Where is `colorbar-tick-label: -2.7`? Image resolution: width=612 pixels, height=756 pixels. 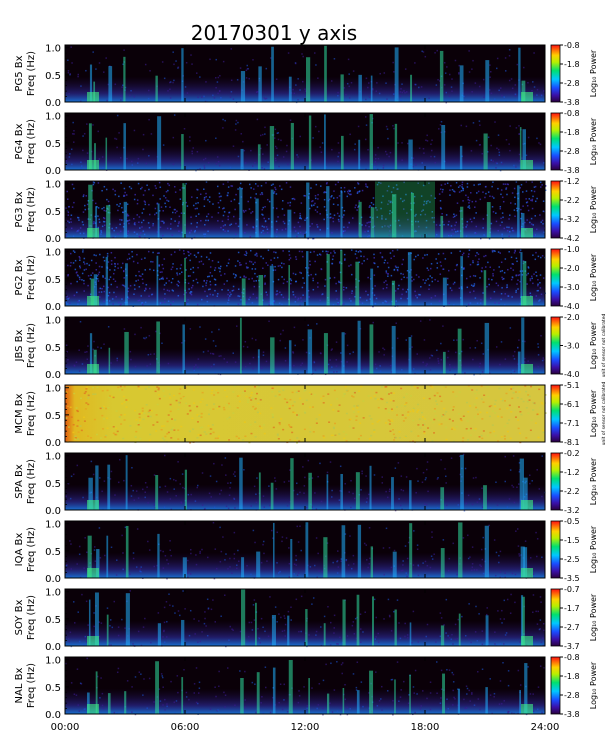
colorbar-tick-label: -2.7 is located at coordinates (572, 627).